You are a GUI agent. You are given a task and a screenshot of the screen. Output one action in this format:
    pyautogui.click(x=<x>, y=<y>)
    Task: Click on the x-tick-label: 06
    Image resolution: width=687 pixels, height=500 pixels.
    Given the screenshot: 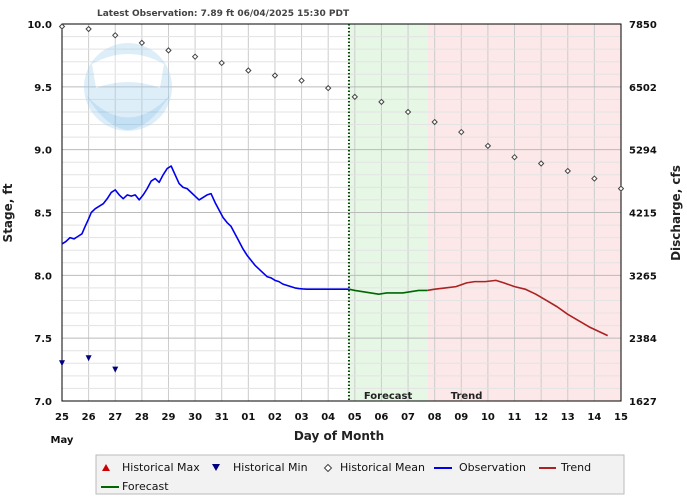 What is the action you would take?
    pyautogui.click(x=381, y=417)
    